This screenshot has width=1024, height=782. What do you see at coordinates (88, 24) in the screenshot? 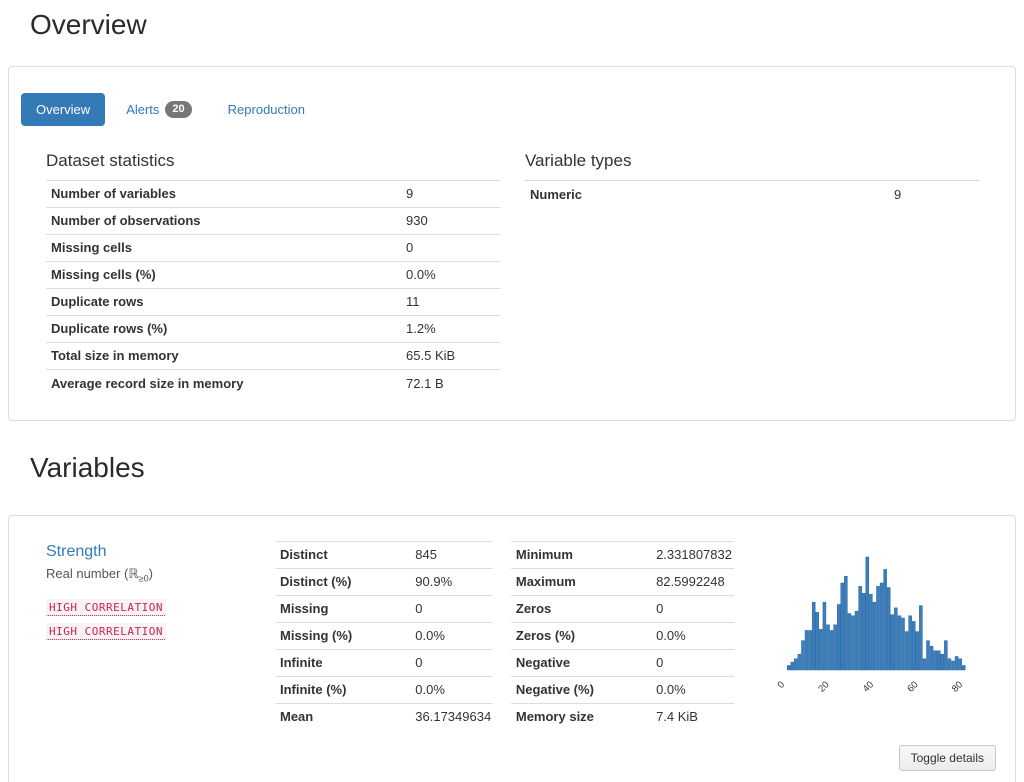
I see `page-title: Overview` at bounding box center [88, 24].